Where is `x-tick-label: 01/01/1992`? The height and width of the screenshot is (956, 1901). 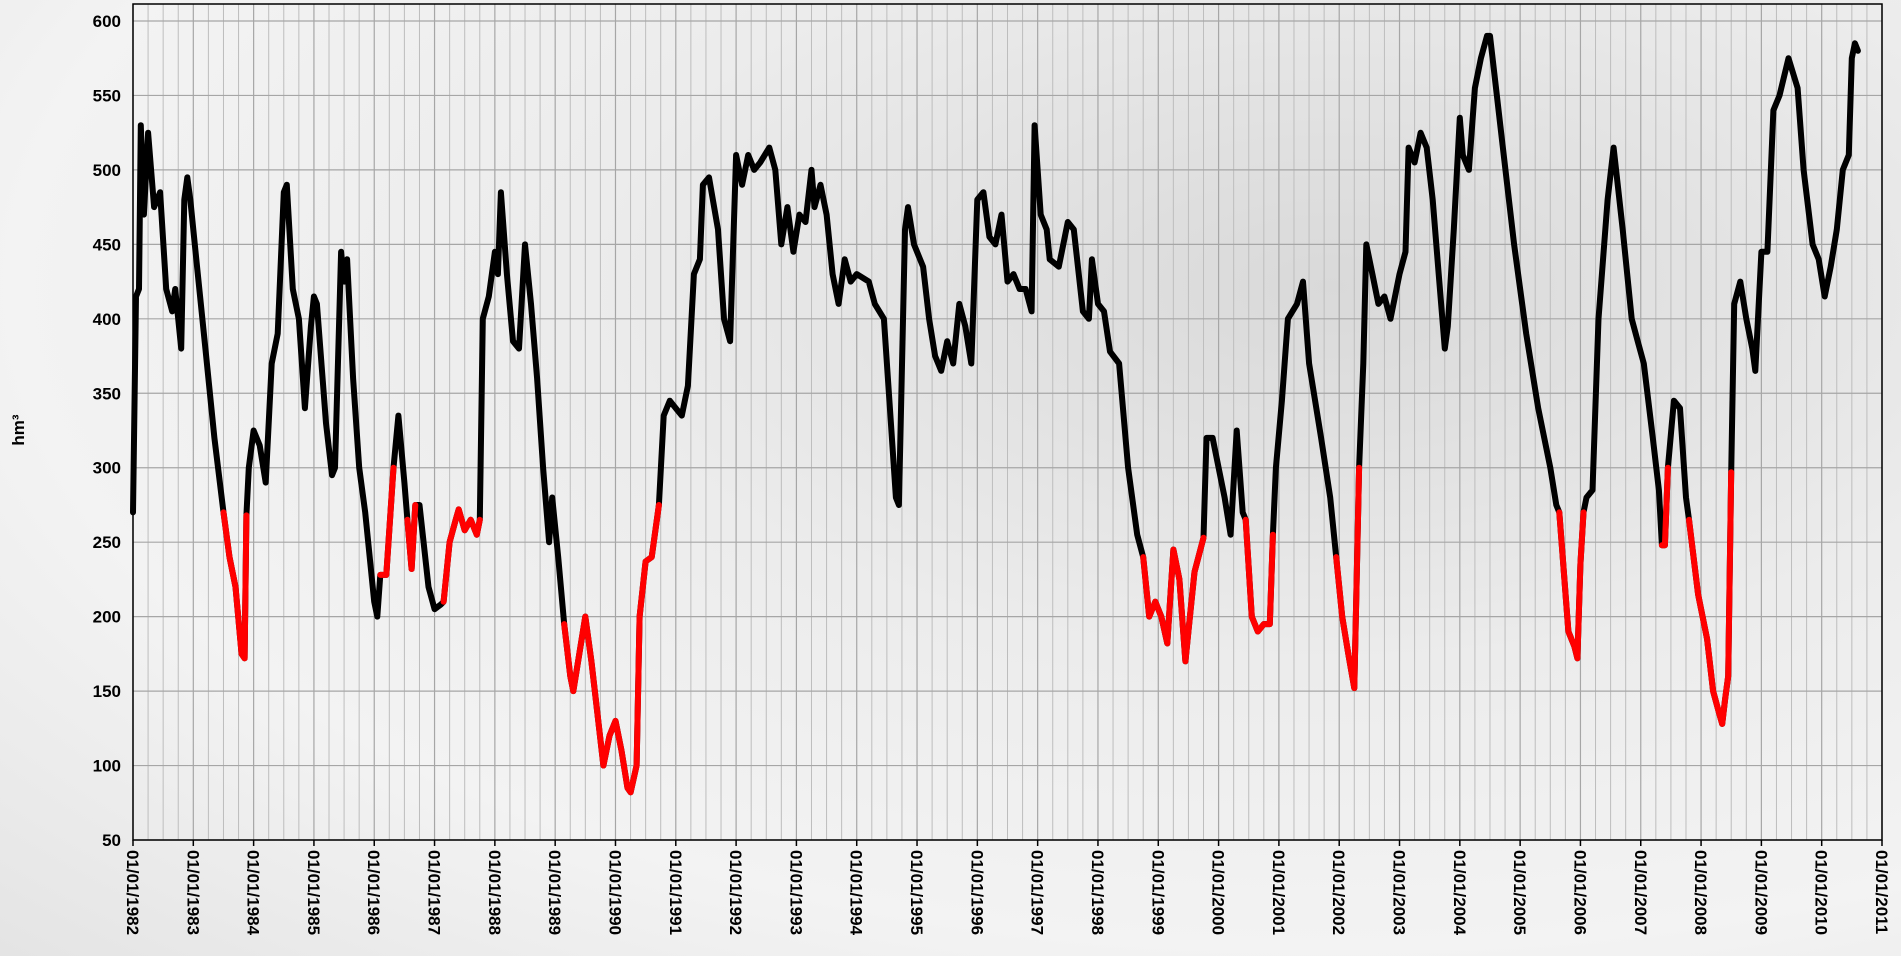
x-tick-label: 01/01/1992 is located at coordinates (735, 892).